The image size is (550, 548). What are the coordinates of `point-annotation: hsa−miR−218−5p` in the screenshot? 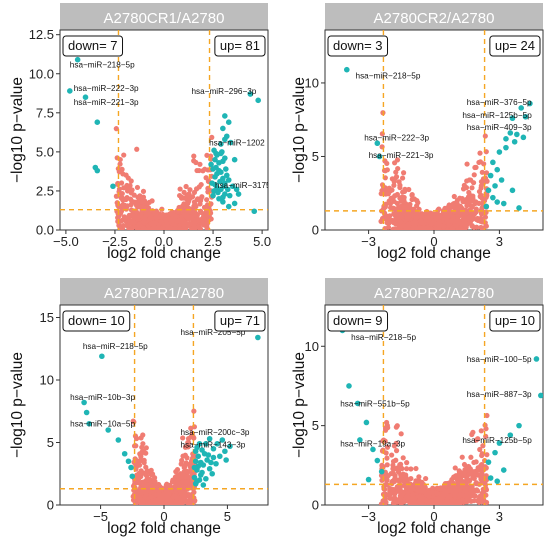 It's located at (115, 346).